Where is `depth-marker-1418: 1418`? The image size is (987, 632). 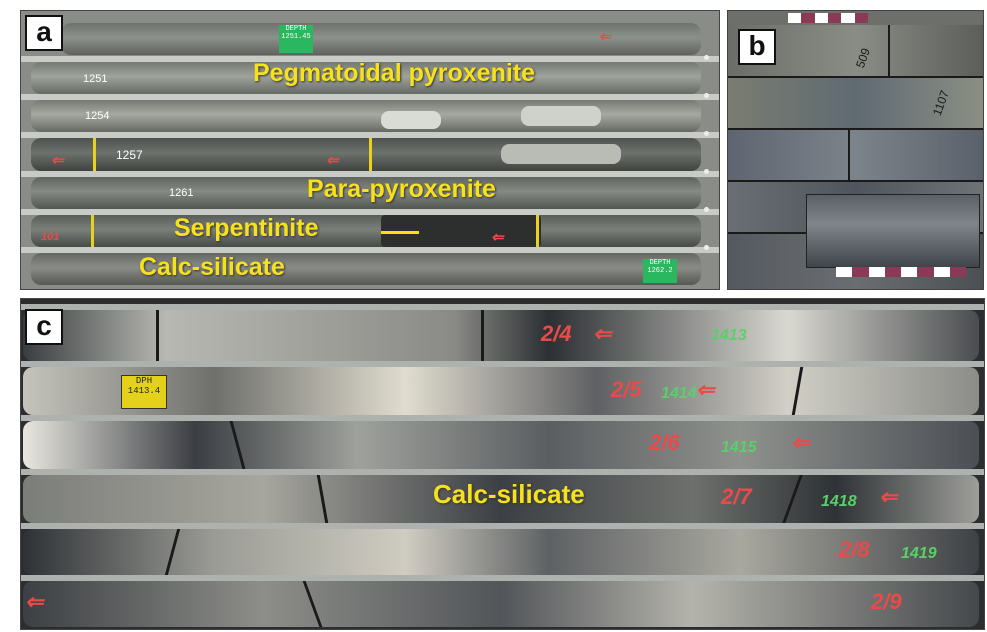
depth-marker-1418: 1418 is located at coordinates (839, 501).